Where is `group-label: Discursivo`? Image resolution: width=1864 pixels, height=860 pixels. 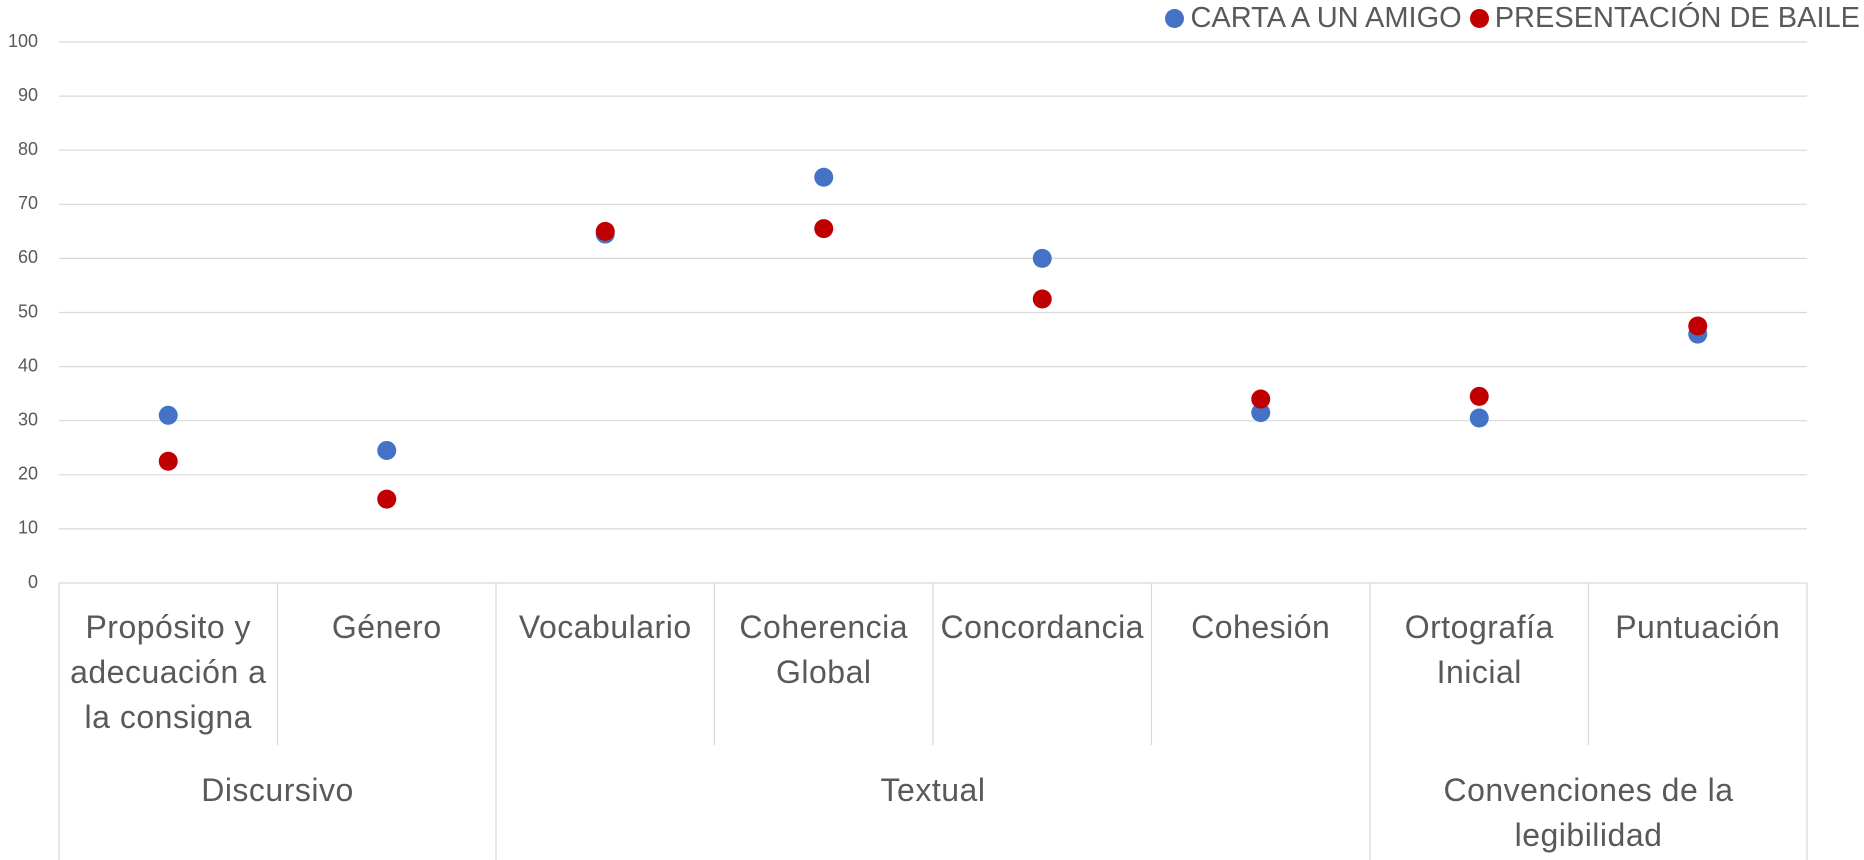
group-label: Discursivo is located at coordinates (277, 790).